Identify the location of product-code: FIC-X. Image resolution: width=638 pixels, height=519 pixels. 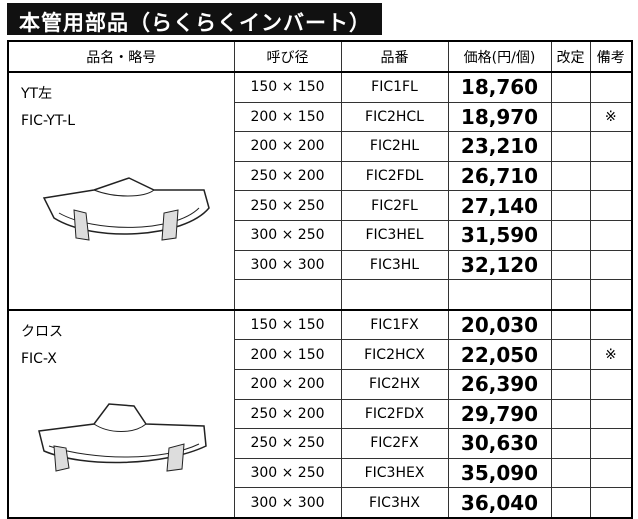
(39, 358).